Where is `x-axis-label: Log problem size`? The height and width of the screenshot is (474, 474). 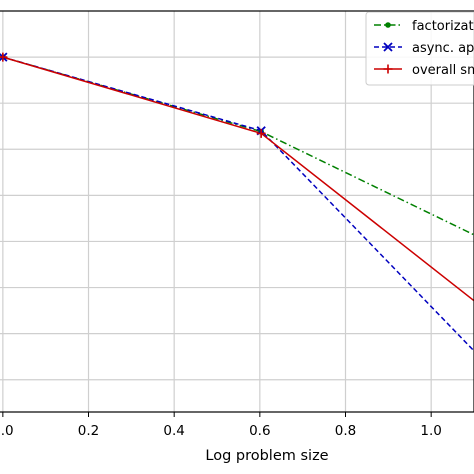
x-axis-label: Log problem size is located at coordinates (266, 456).